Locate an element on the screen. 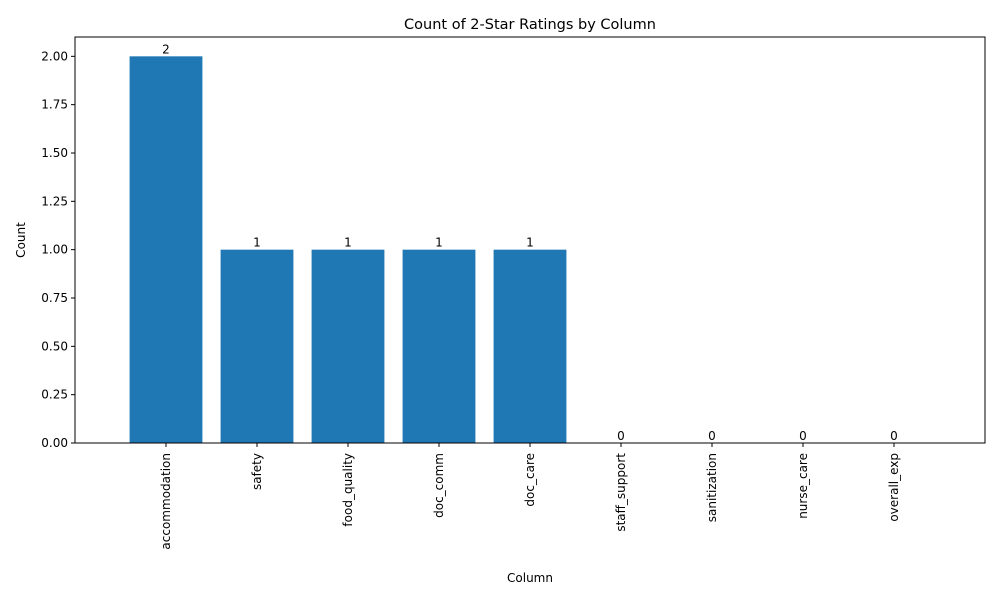  y-tick-label: 0.50 is located at coordinates (54, 346).